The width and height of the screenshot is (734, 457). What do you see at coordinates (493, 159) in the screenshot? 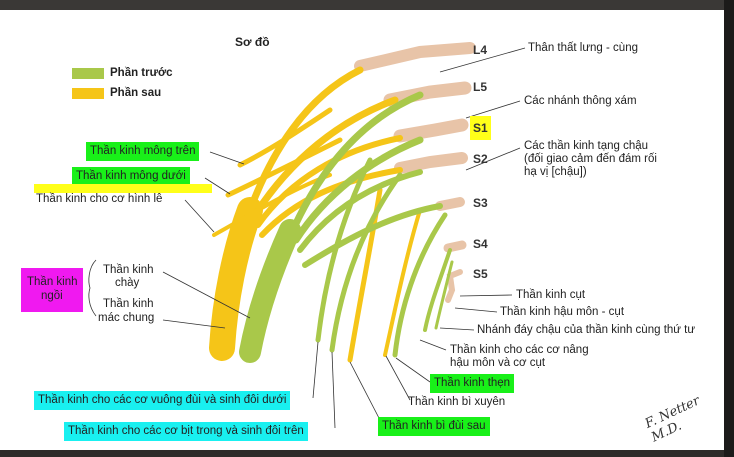
I see `leader-pelvic-splanchnic` at bounding box center [493, 159].